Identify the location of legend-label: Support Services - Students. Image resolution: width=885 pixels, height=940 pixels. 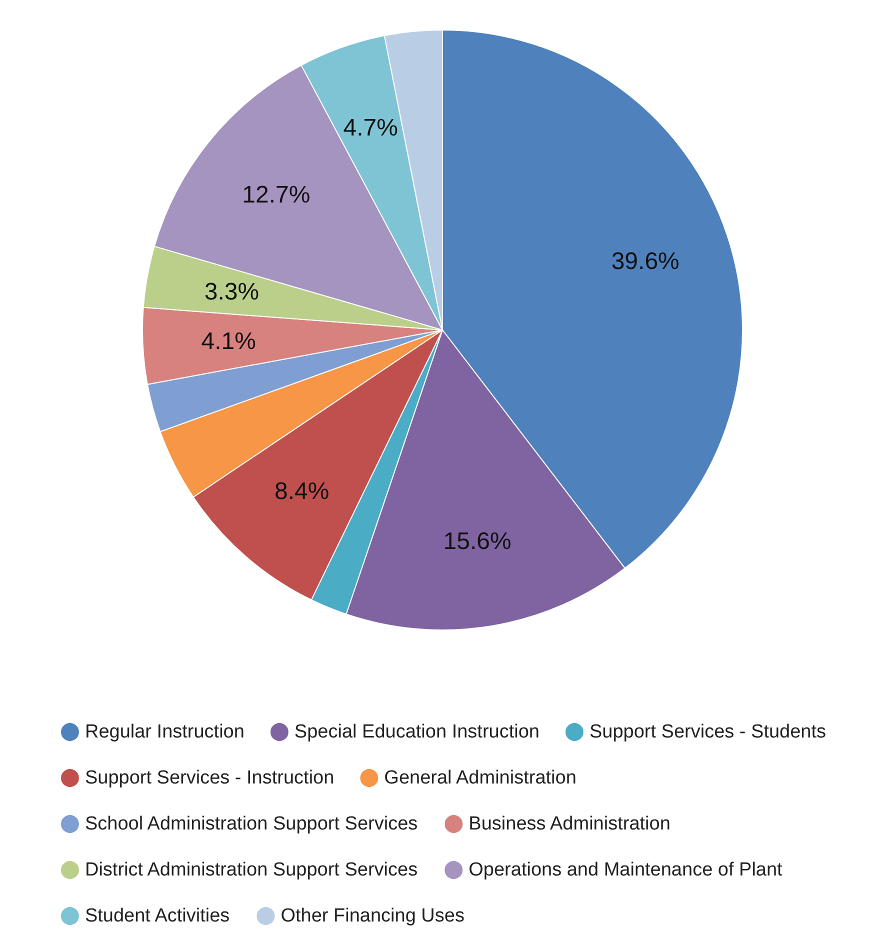
(707, 732).